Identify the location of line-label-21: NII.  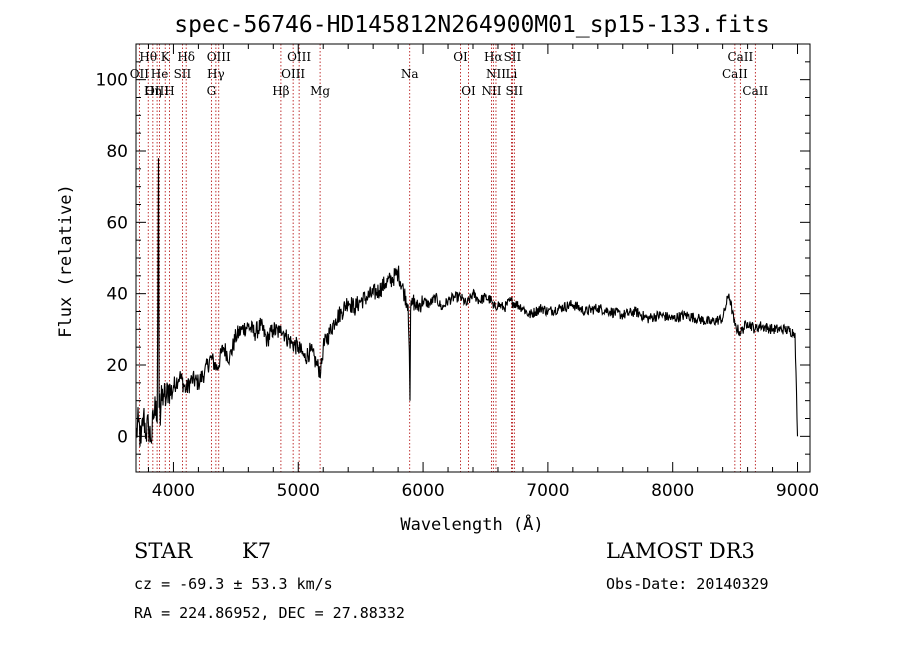
(496, 74).